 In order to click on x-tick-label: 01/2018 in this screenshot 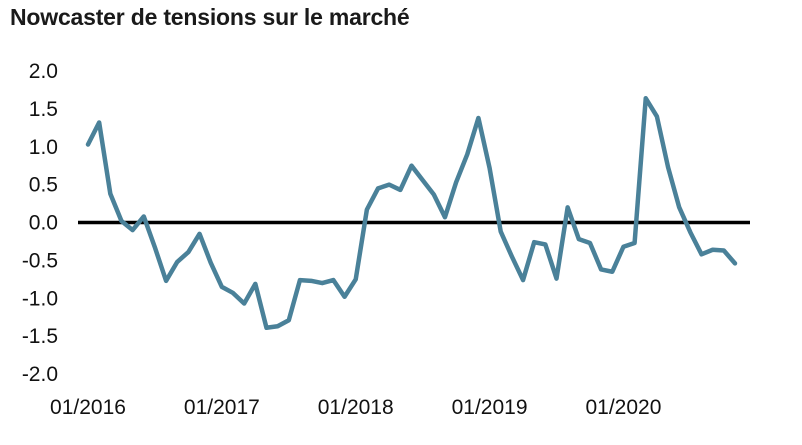, I will do `click(356, 407)`.